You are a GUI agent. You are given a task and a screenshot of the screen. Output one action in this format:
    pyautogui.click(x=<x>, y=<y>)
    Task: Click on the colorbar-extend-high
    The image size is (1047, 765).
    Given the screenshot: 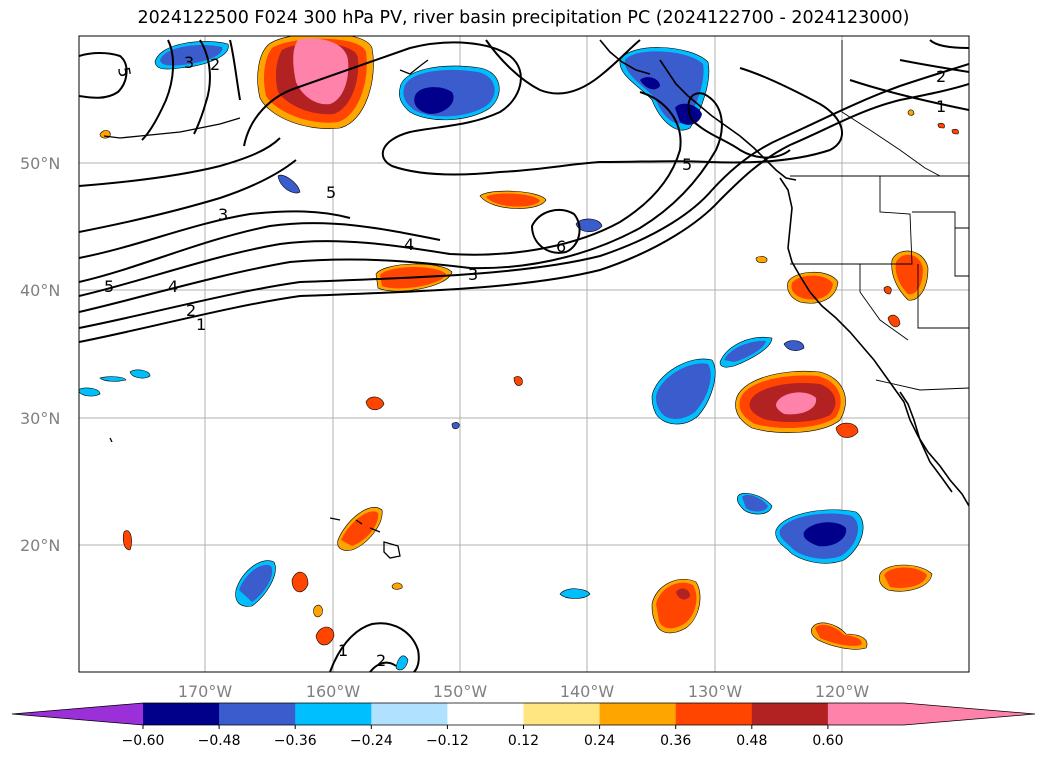 What is the action you would take?
    pyautogui.click(x=969, y=714)
    